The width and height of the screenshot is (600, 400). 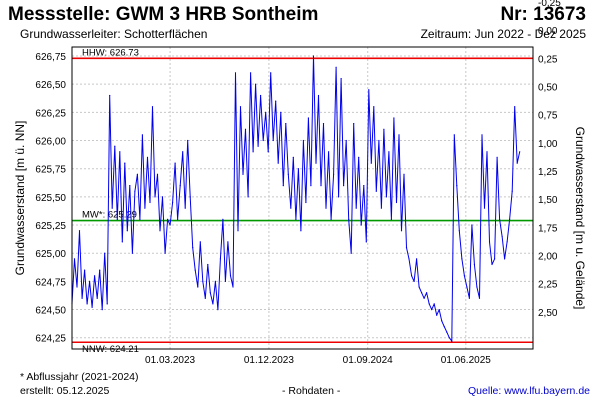 What do you see at coordinates (114, 34) in the screenshot?
I see `aquifer-label: Grundwasserleiter: Schotterflächen` at bounding box center [114, 34].